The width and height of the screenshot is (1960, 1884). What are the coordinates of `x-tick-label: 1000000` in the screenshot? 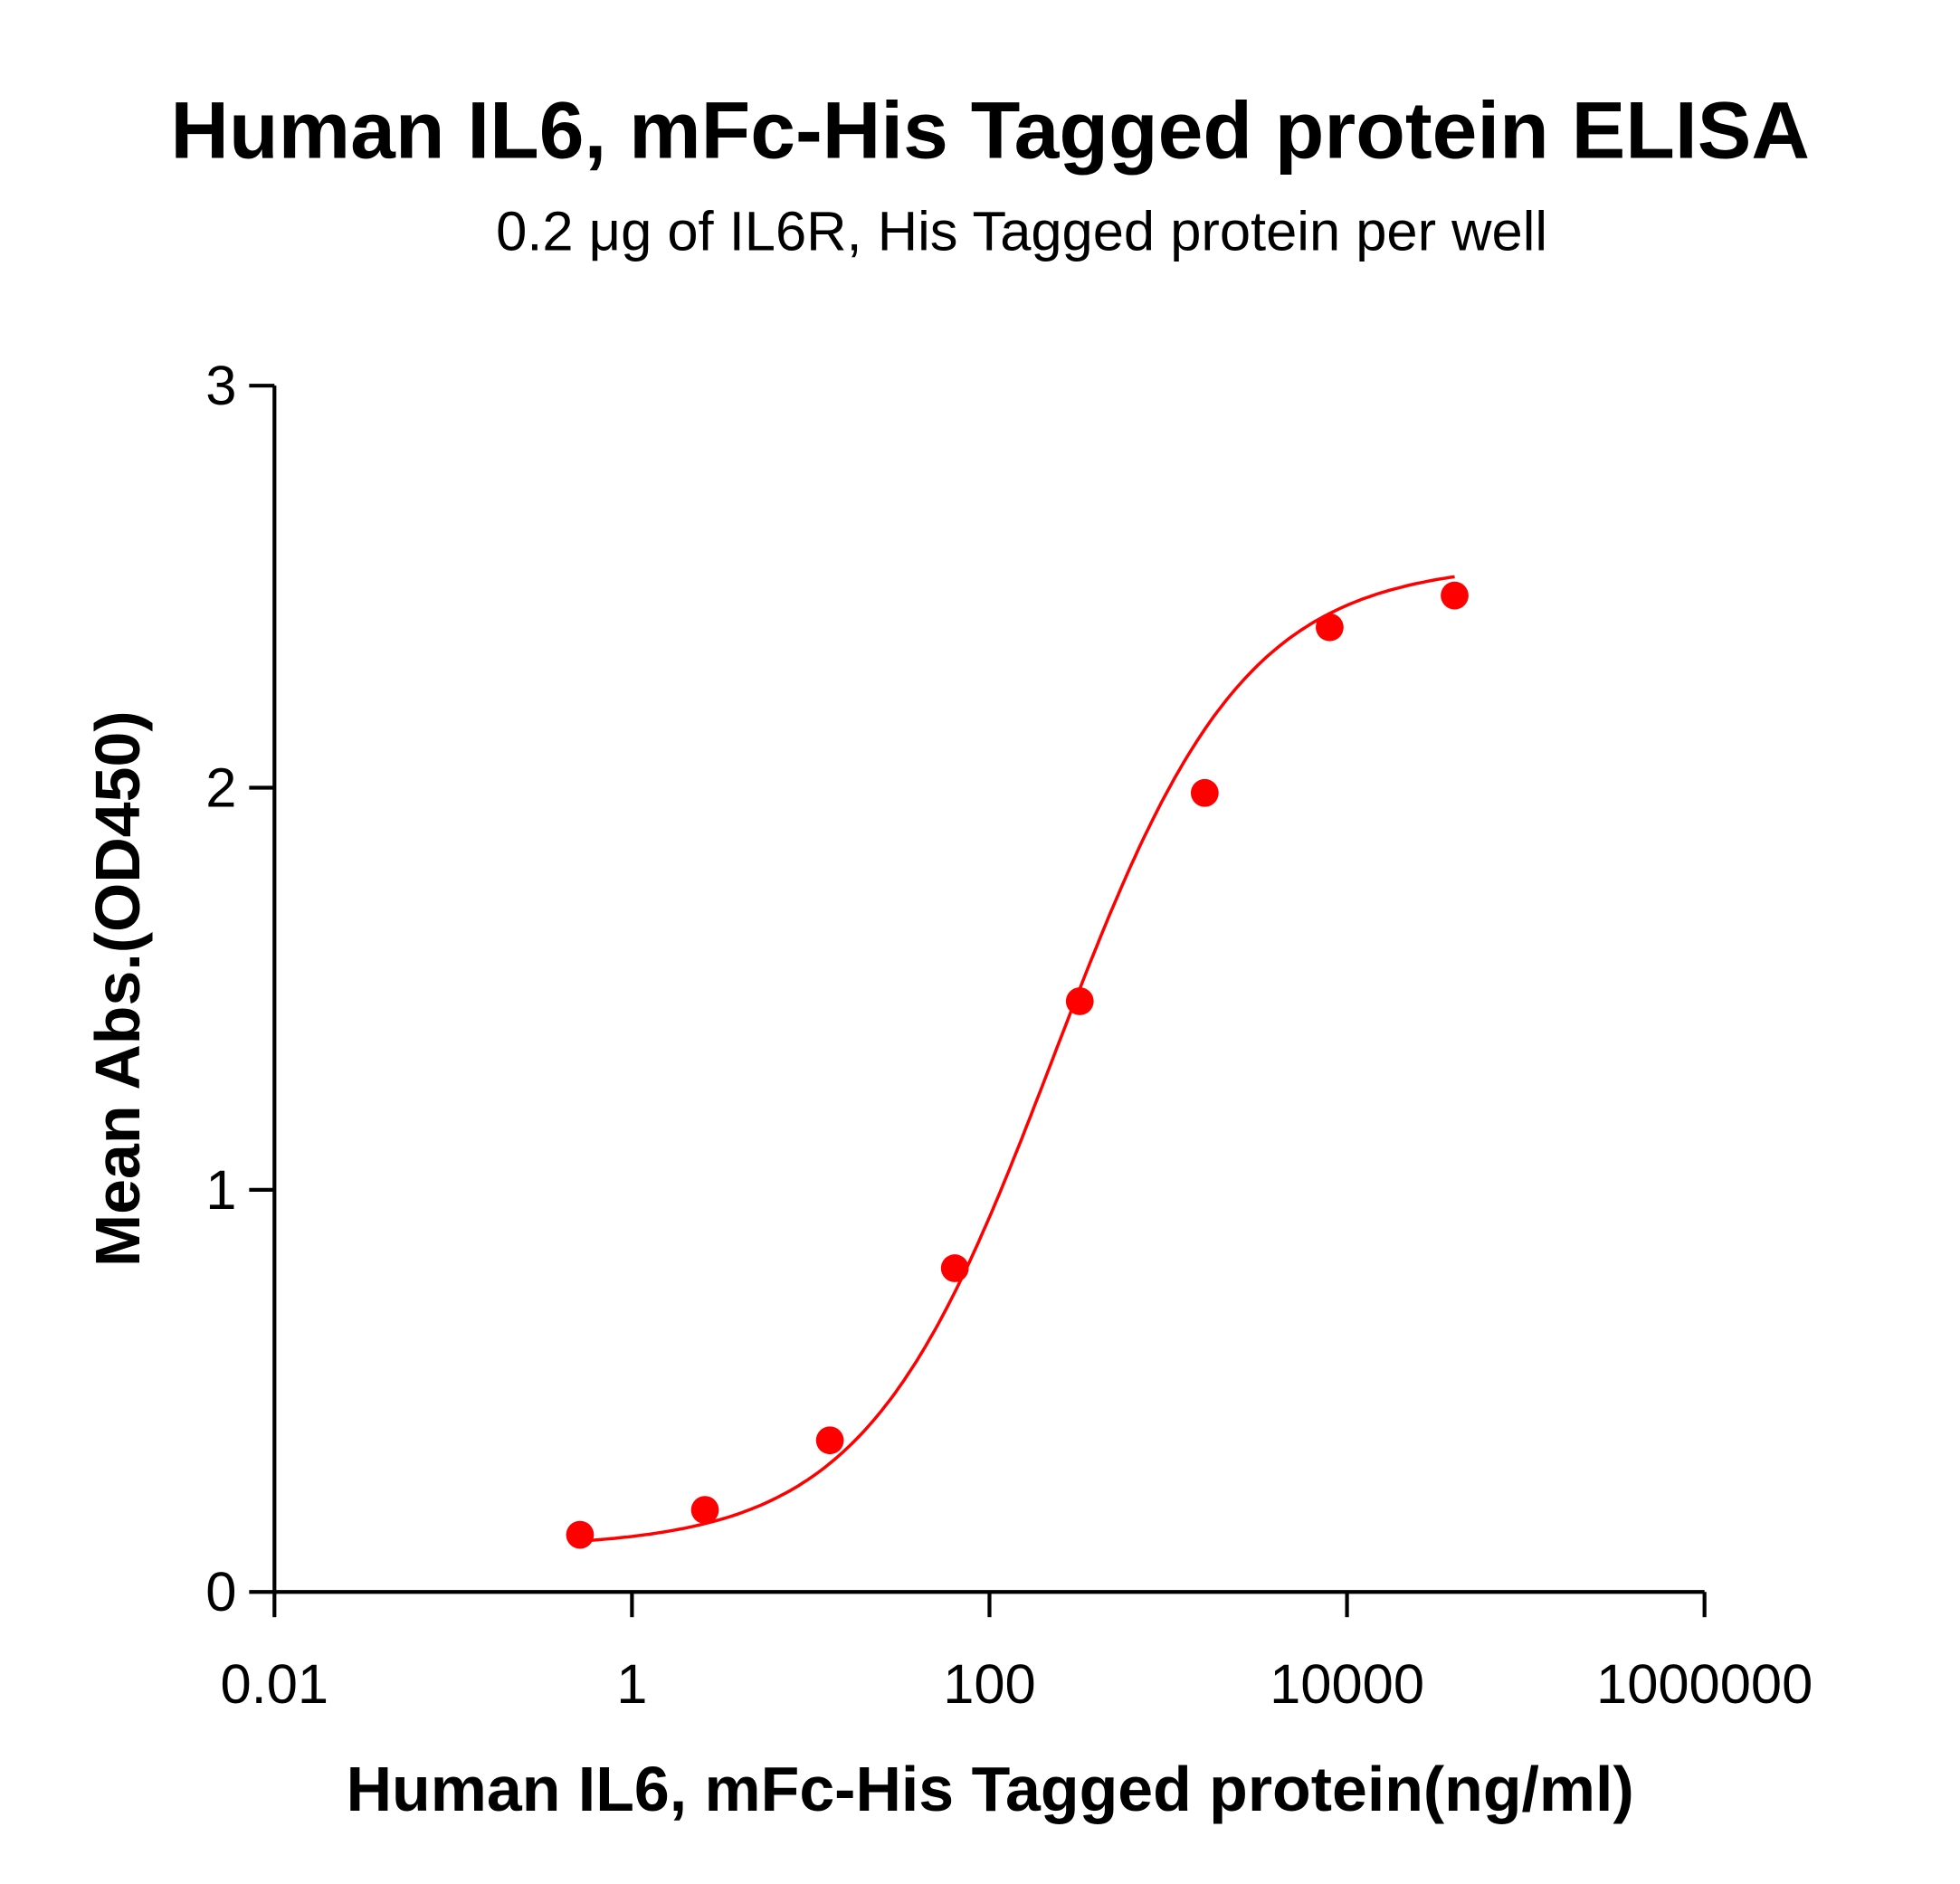 It's located at (1705, 1684).